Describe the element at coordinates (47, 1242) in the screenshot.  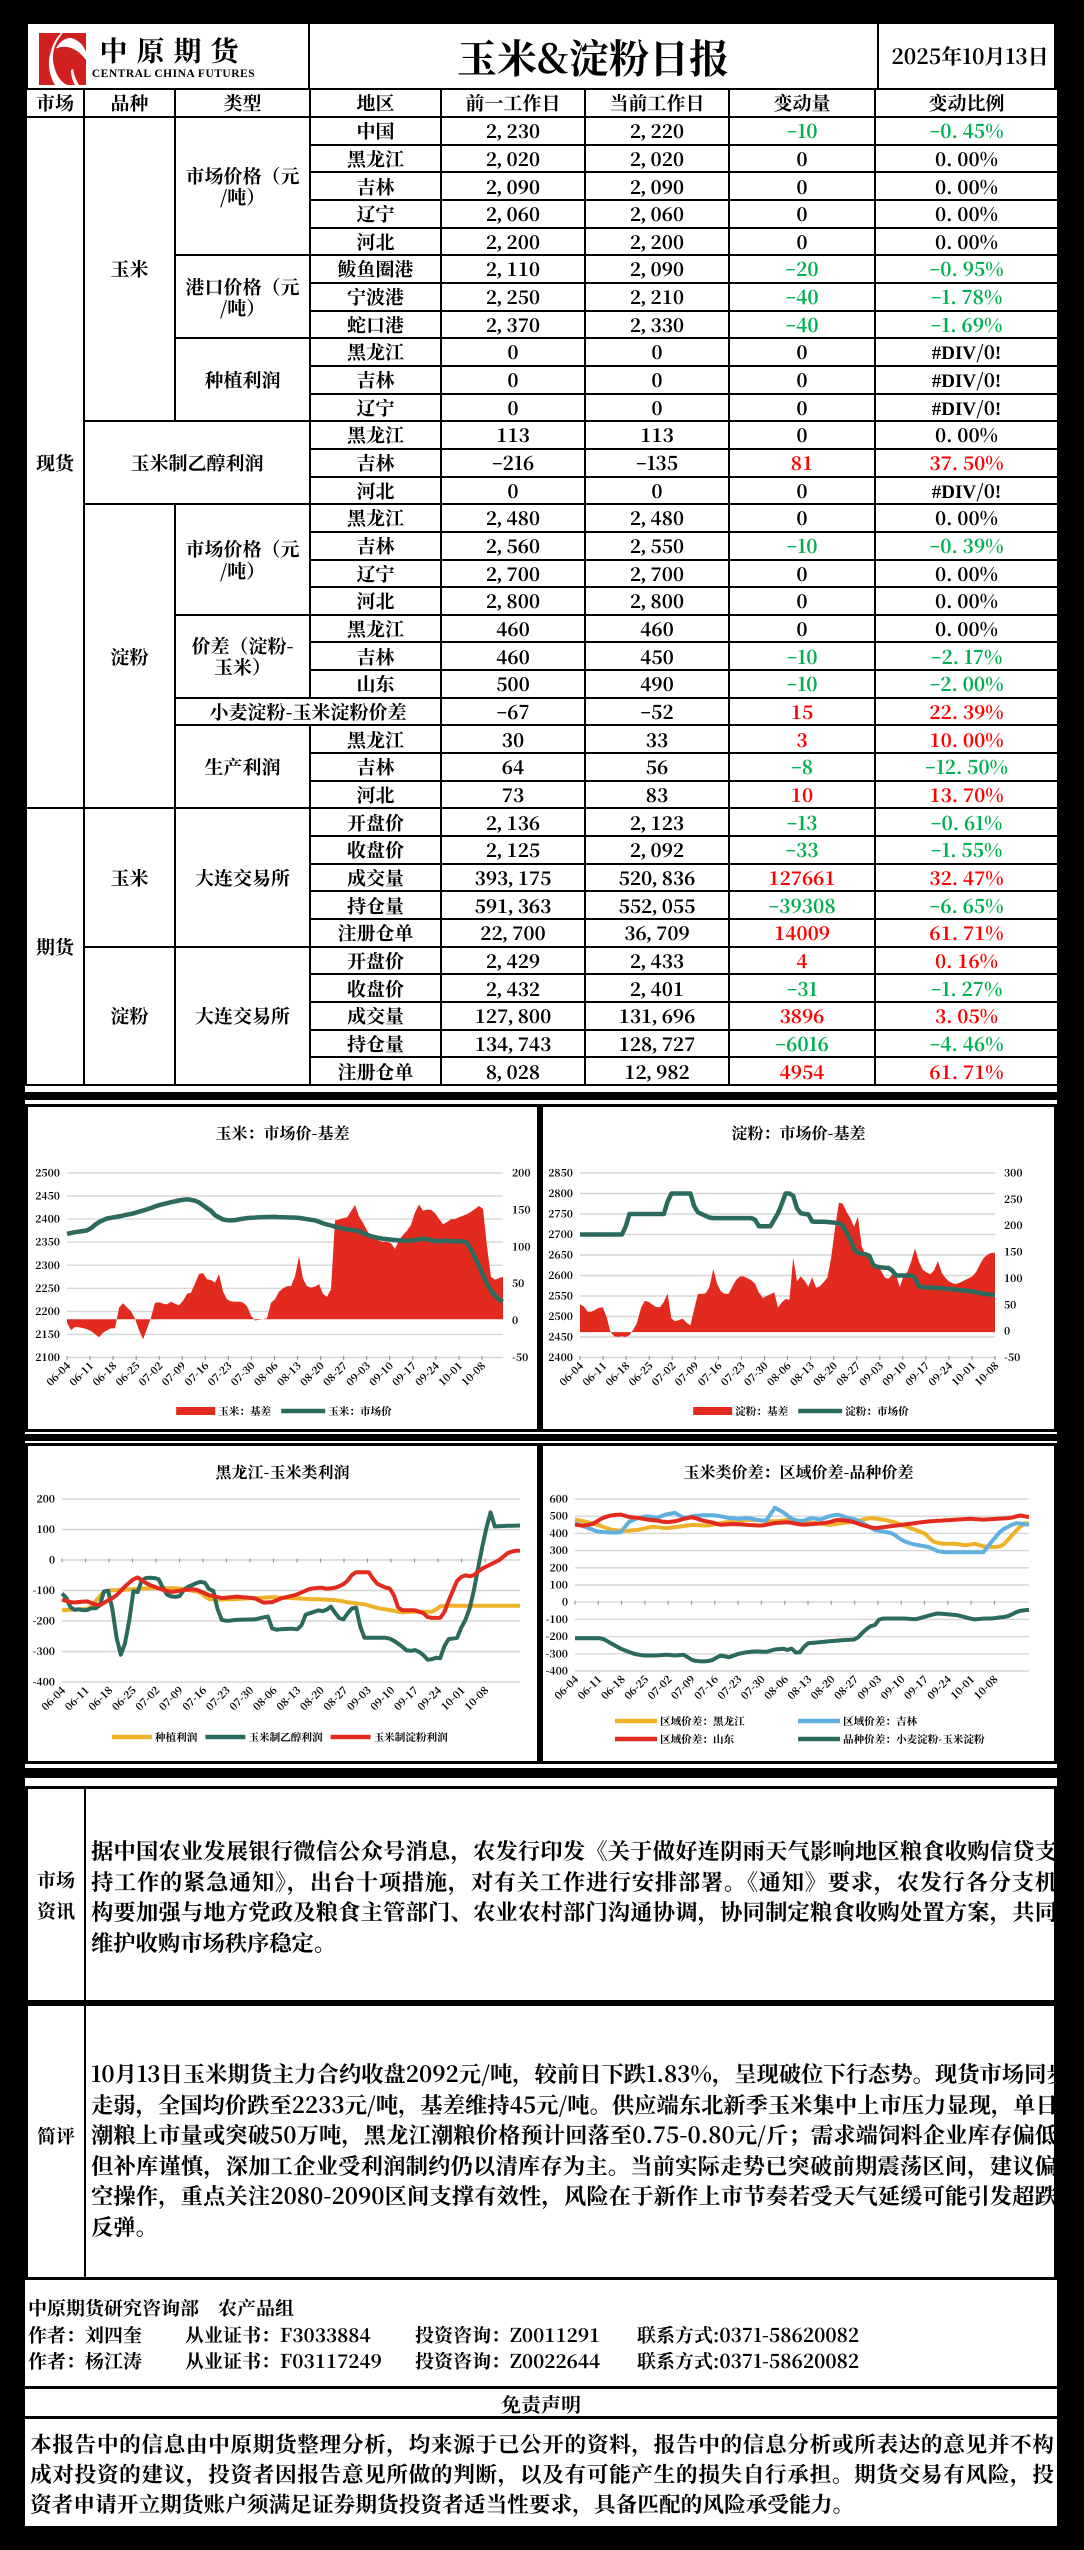
I see `svg-text: 2350` at that location.